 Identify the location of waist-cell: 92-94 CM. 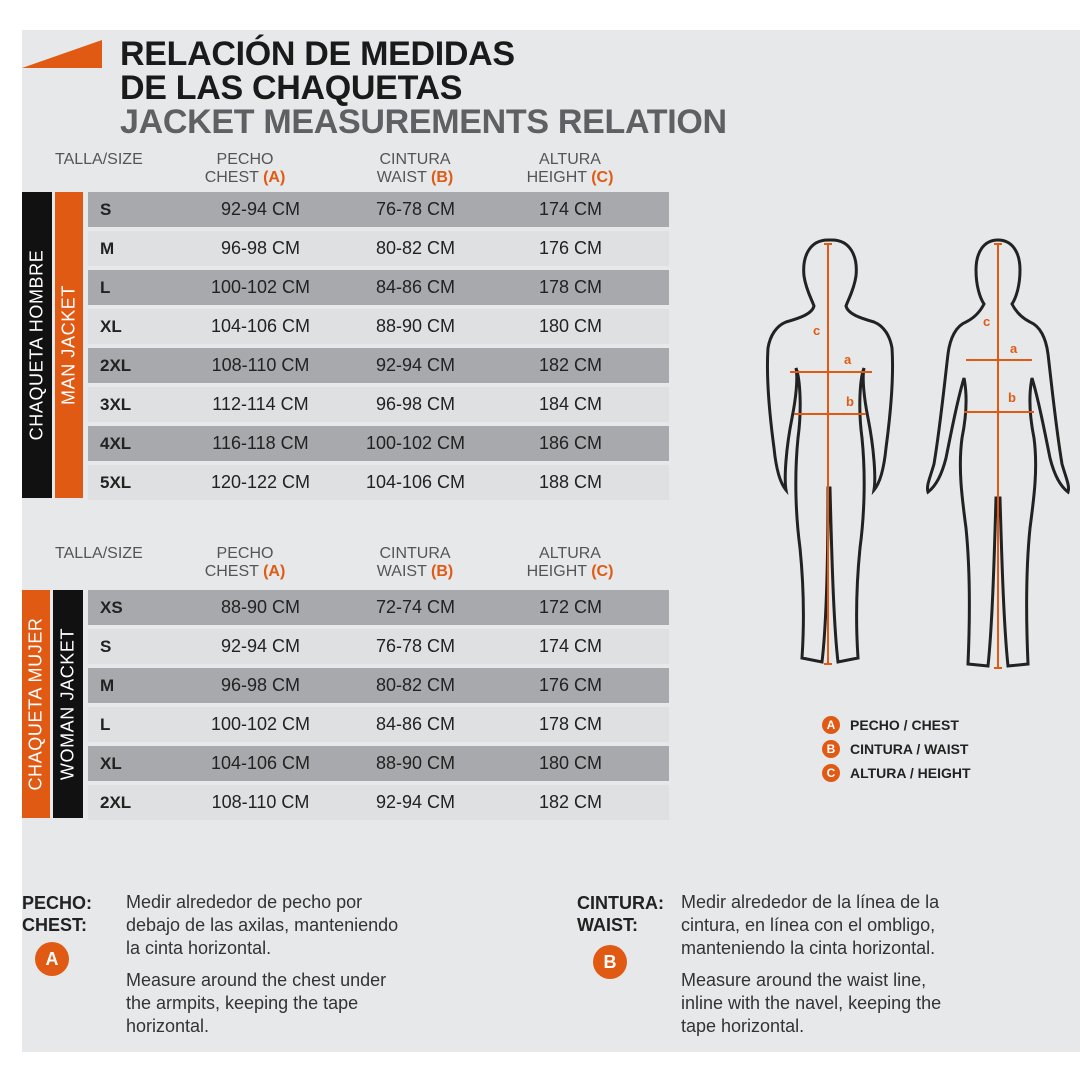
(415, 365).